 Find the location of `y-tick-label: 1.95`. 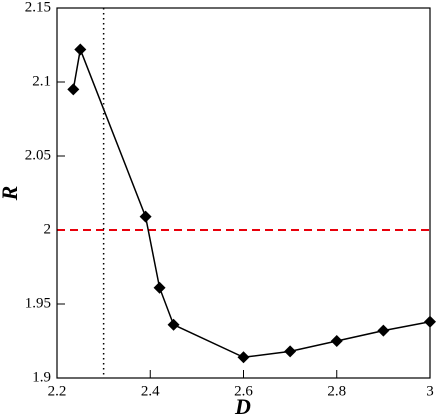

y-tick-label: 1.95 is located at coordinates (38, 303).